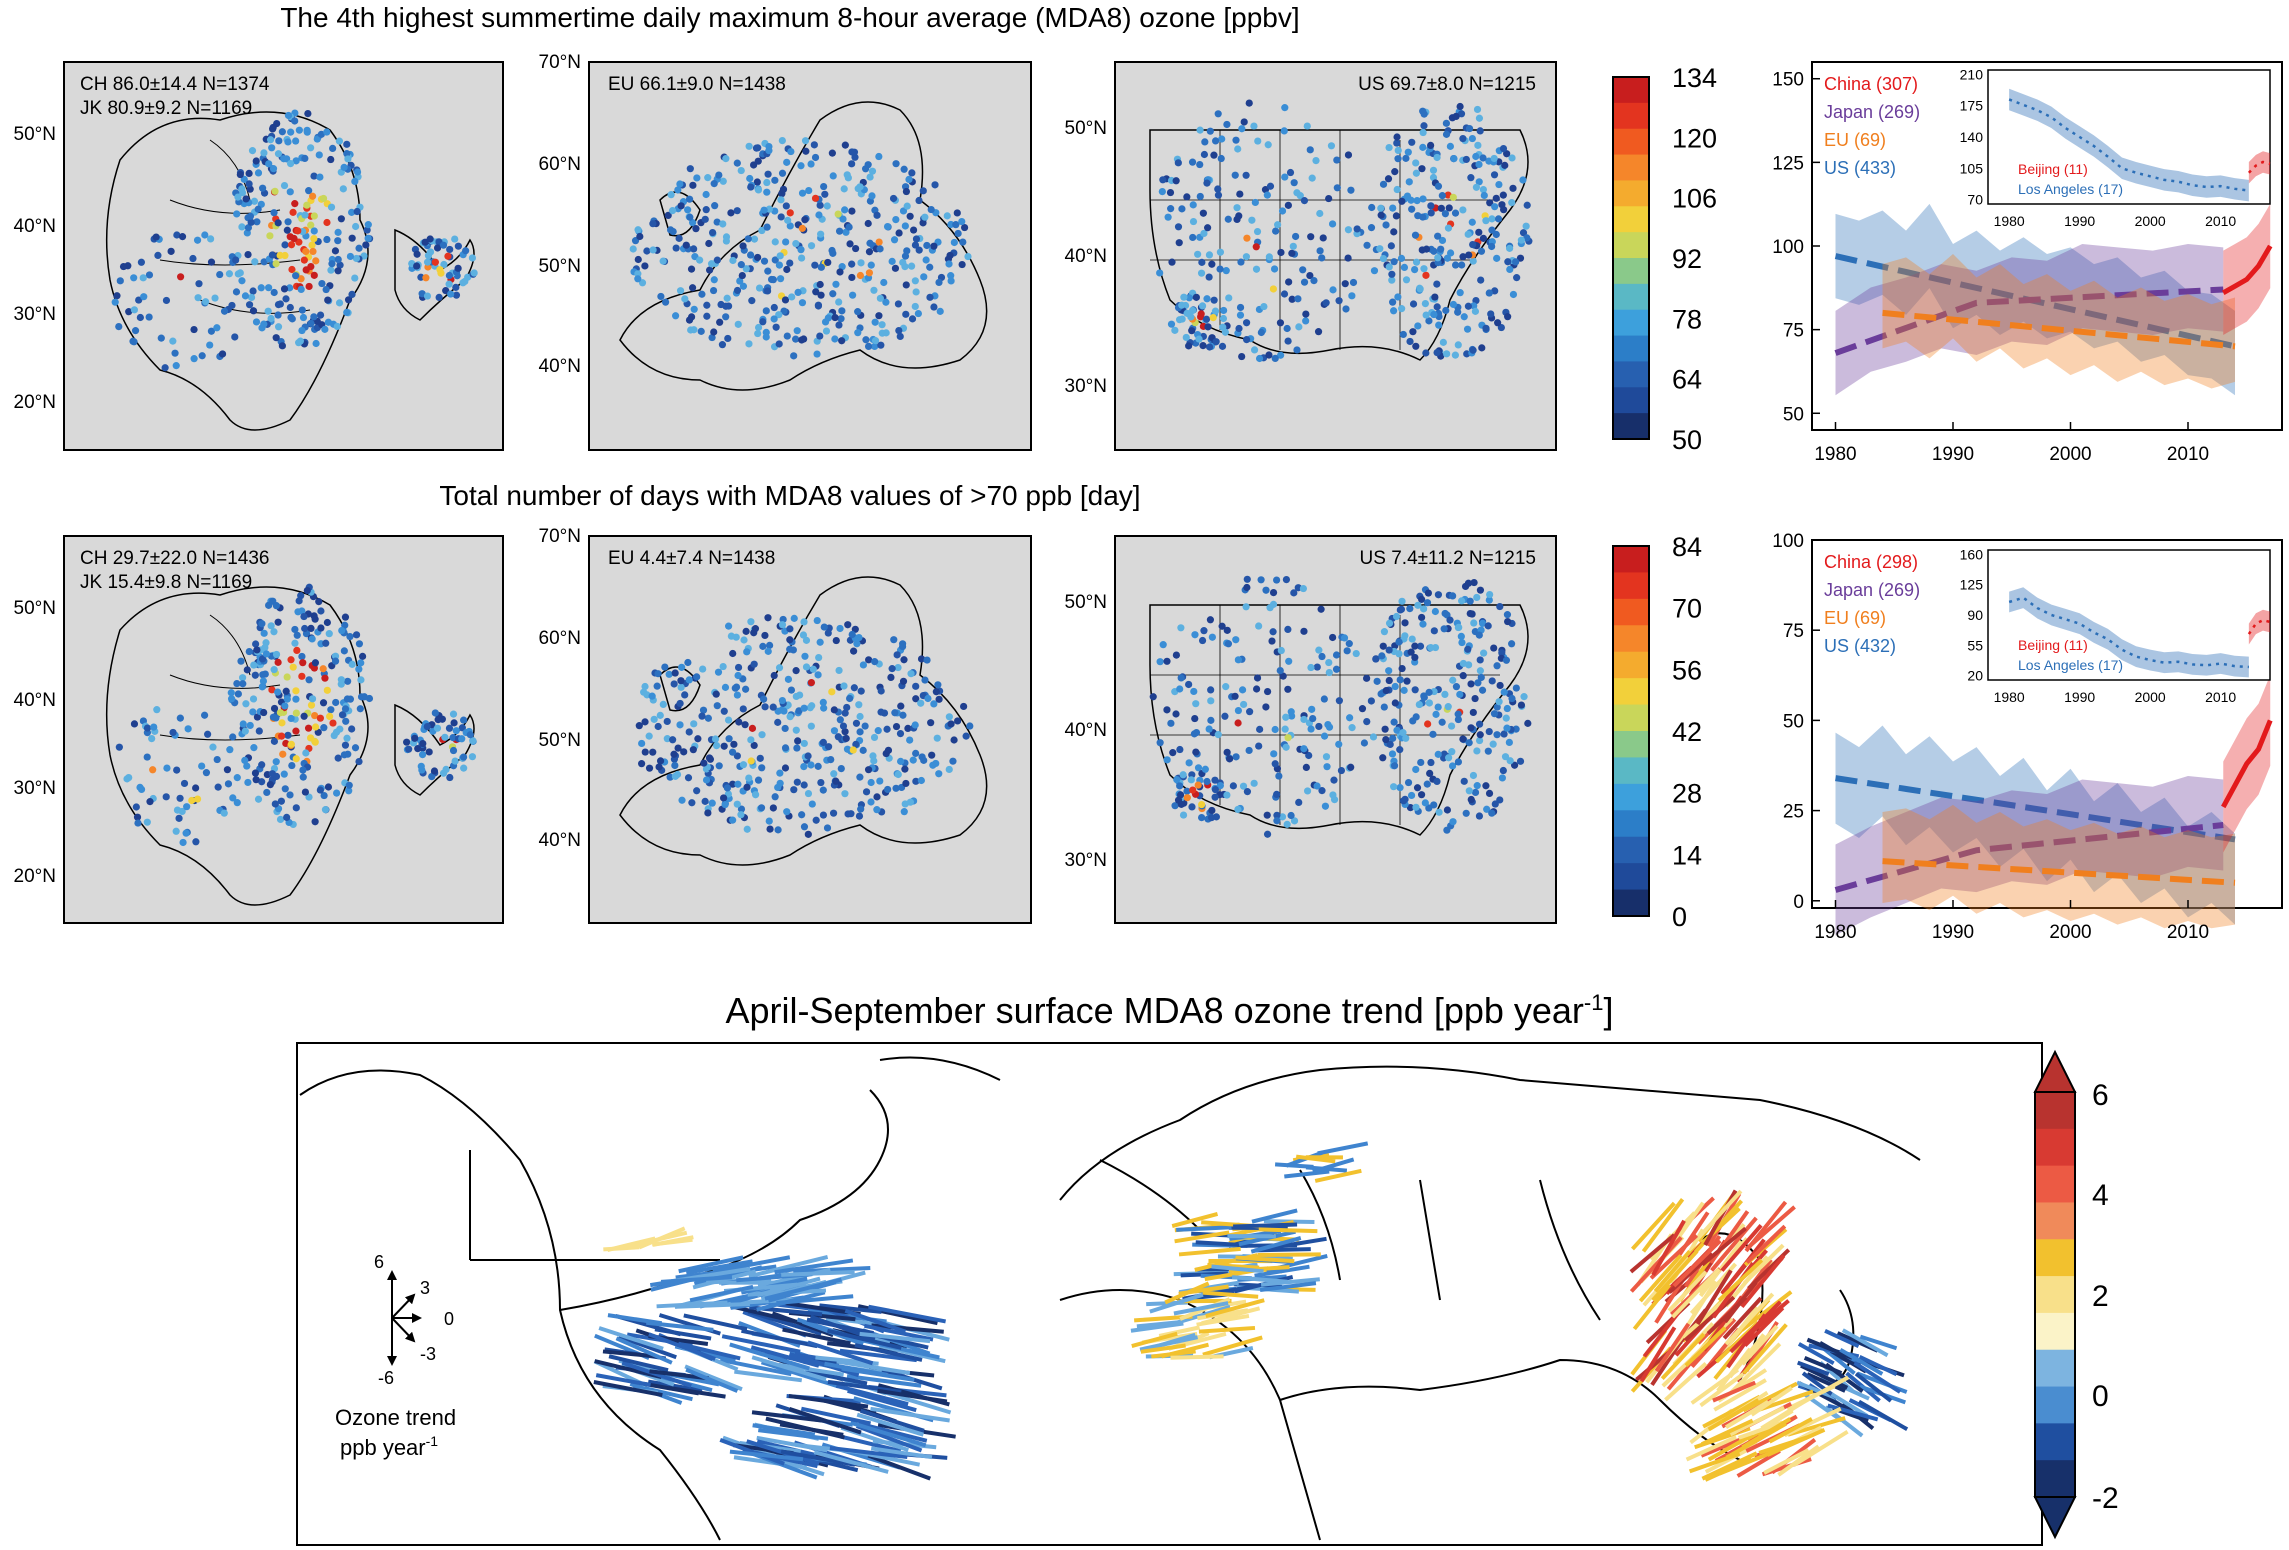 This screenshot has width=2289, height=1550. I want to click on colorbar-top-triangle, so click(2055, 1071).